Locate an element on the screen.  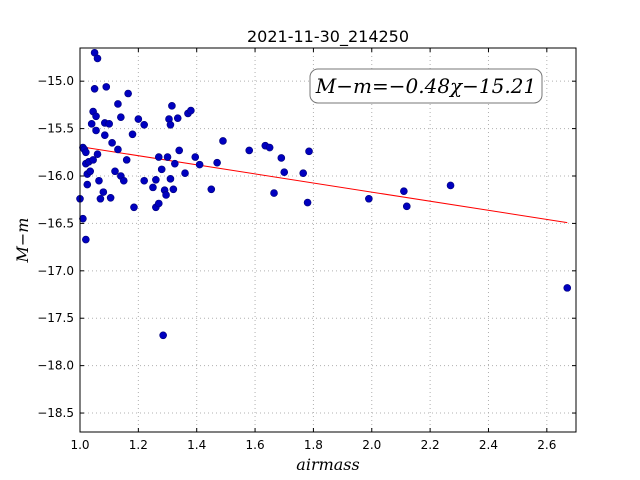
y-tick-label: −15.0 is located at coordinates (55, 81).